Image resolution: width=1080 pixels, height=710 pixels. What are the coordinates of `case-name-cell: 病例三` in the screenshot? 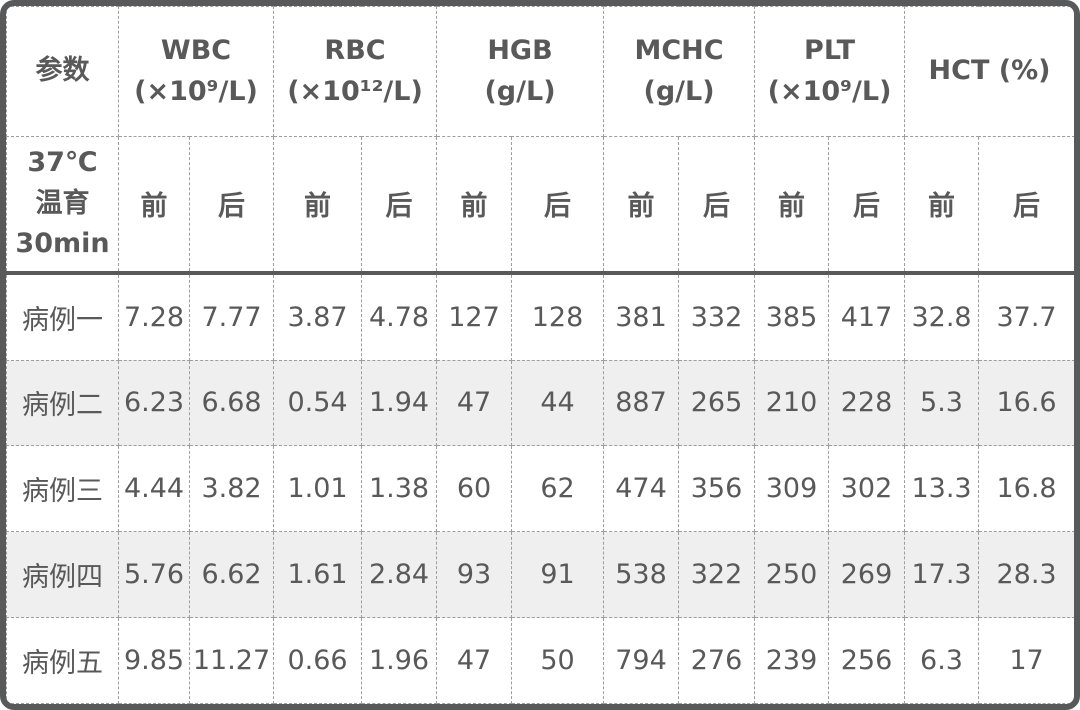 It's located at (62, 489).